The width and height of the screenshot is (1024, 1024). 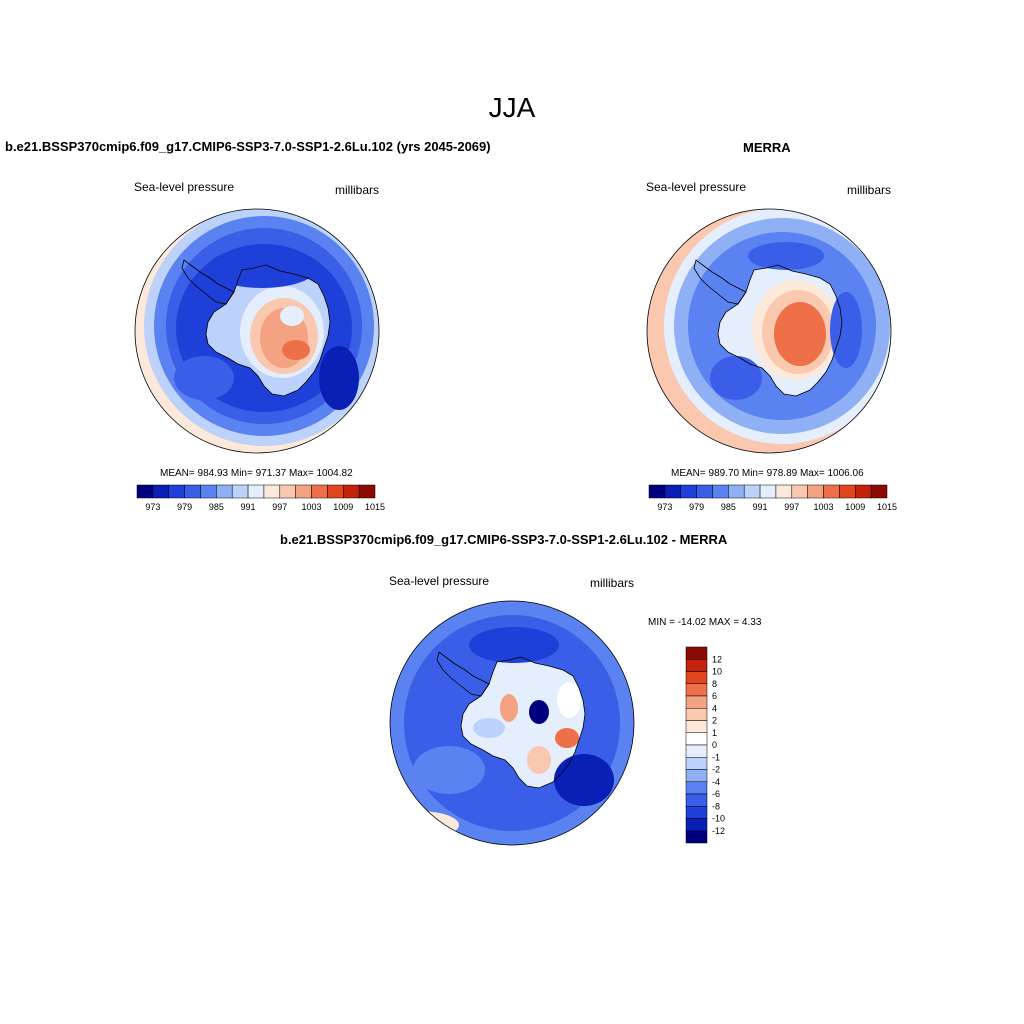 What do you see at coordinates (216, 507) in the screenshot?
I see `model-colorbar-tick-label: 985` at bounding box center [216, 507].